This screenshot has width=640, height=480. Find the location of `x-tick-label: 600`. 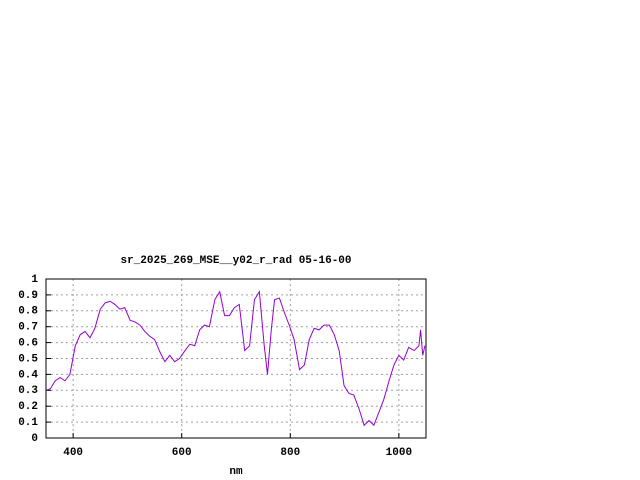

x-tick-label: 600 is located at coordinates (182, 453).